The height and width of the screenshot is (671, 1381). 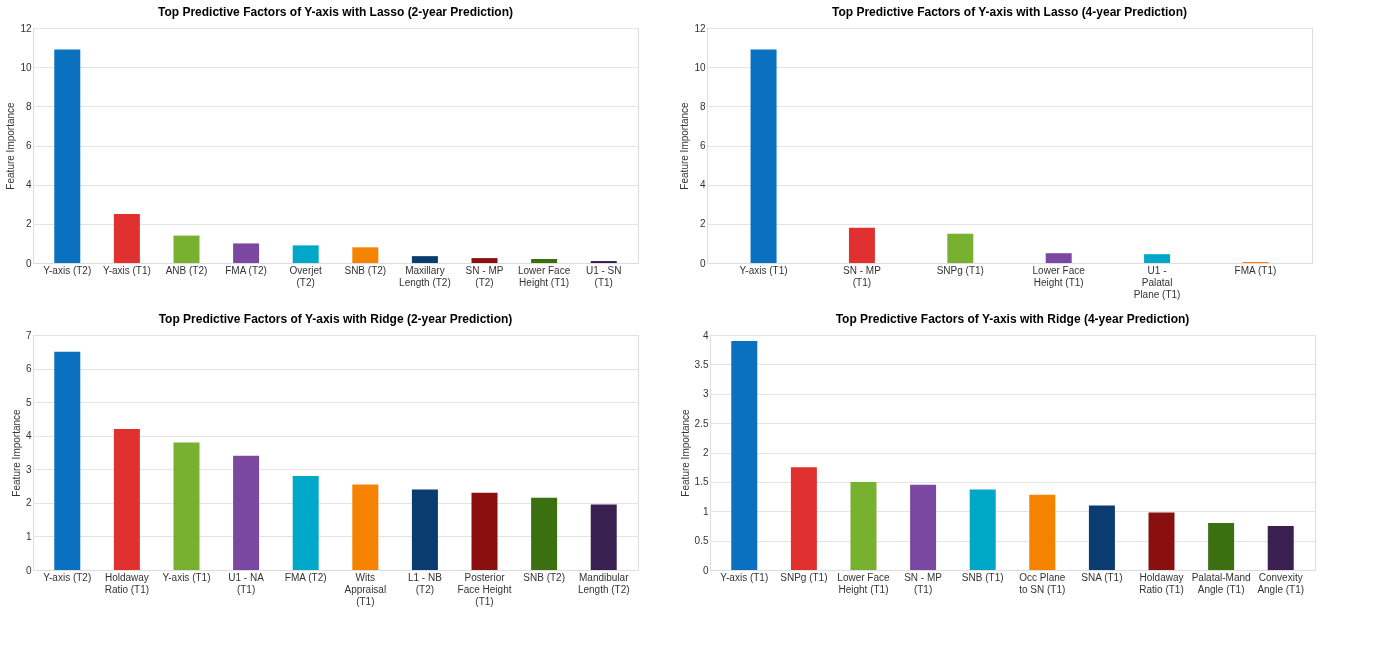 What do you see at coordinates (603, 276) in the screenshot?
I see `x-tick-label: U1 - SN (T1)` at bounding box center [603, 276].